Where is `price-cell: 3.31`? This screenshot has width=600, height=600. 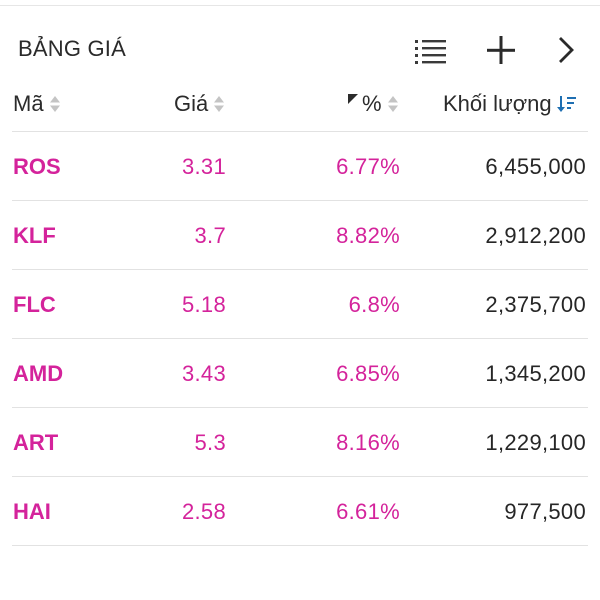 price-cell: 3.31 is located at coordinates (203, 166).